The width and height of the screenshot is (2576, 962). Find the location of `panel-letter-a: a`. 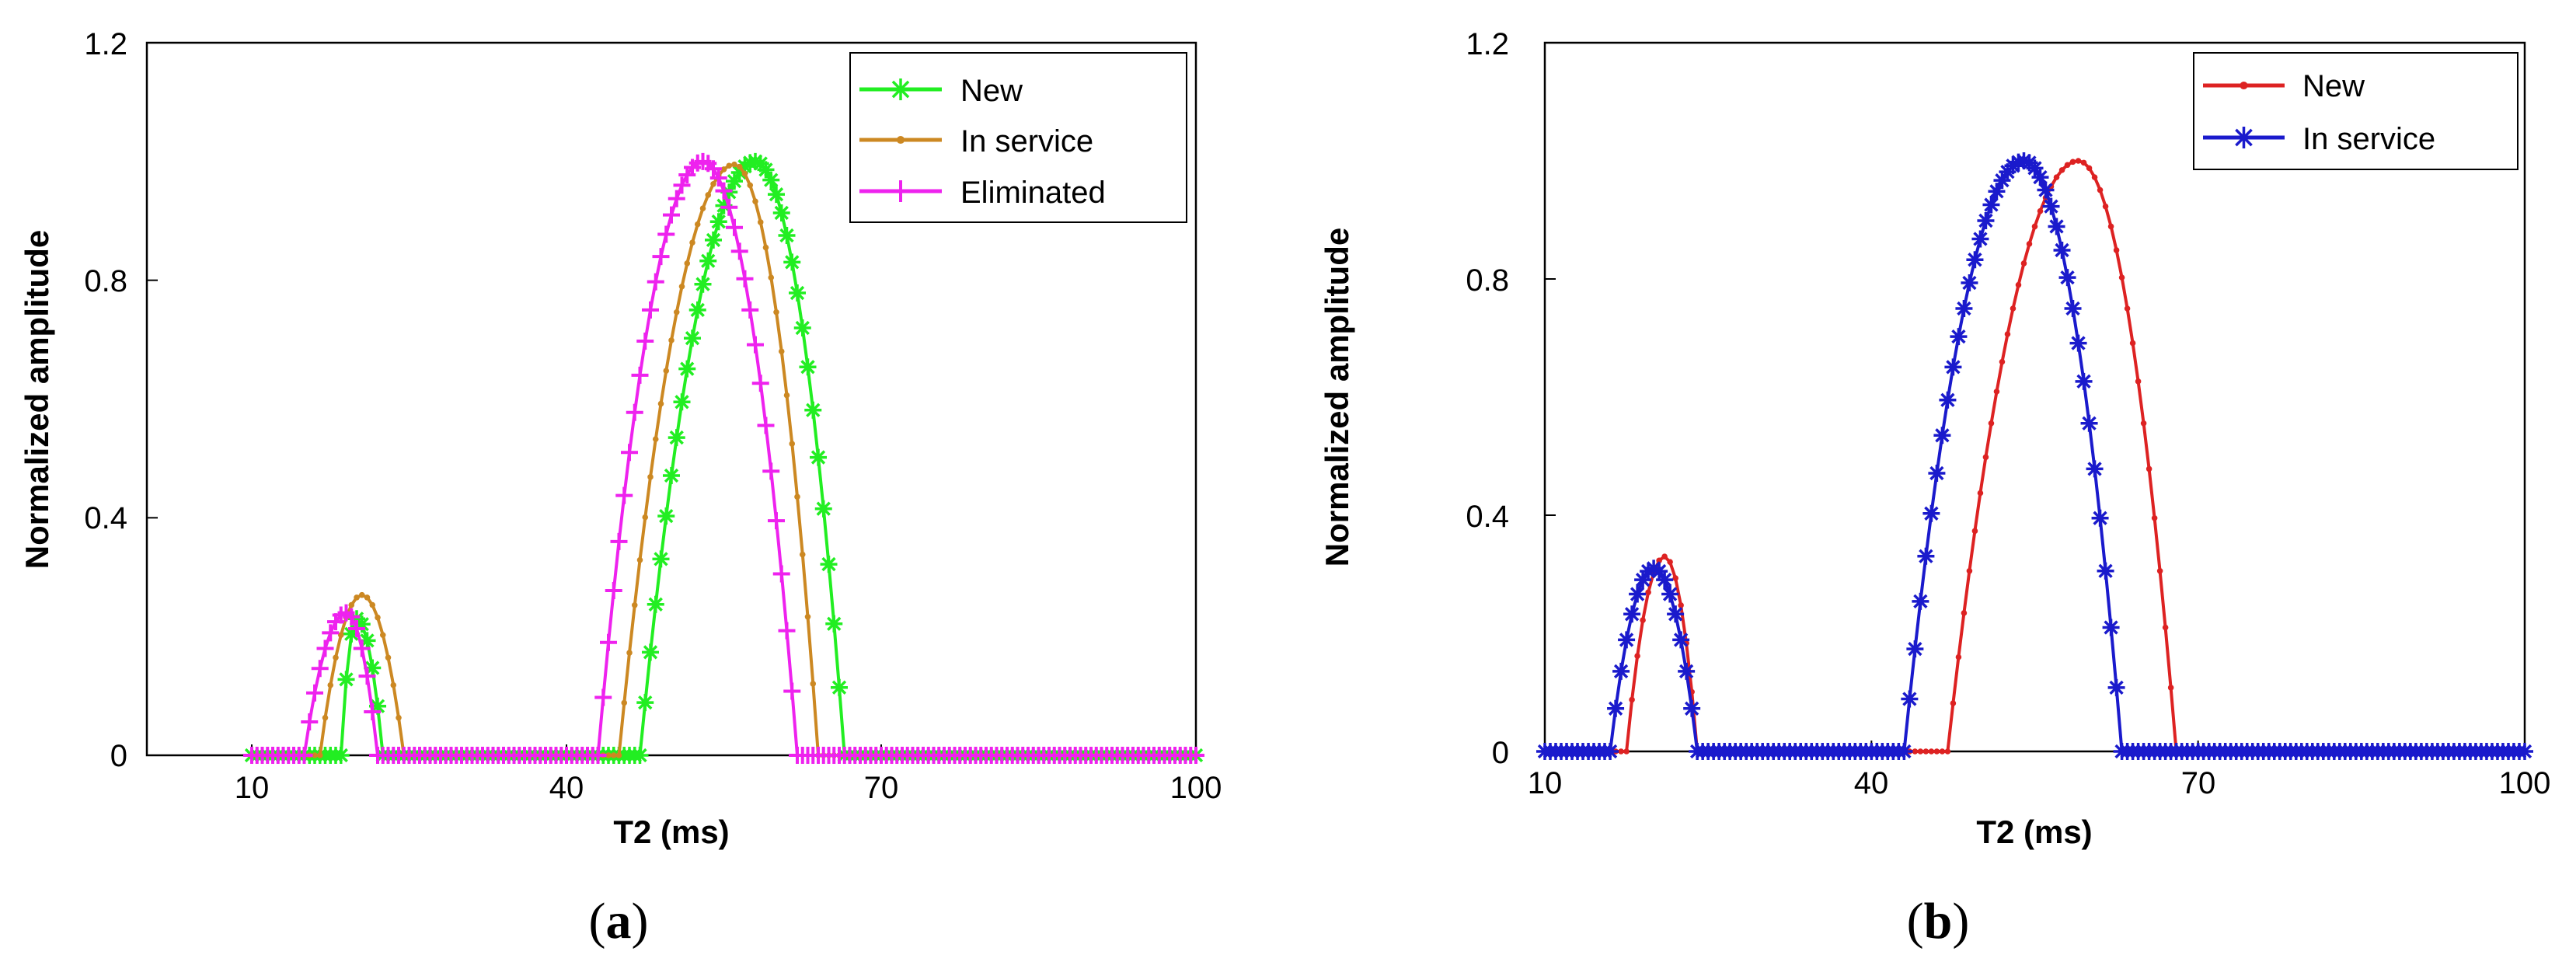

panel-letter-a: a is located at coordinates (619, 921).